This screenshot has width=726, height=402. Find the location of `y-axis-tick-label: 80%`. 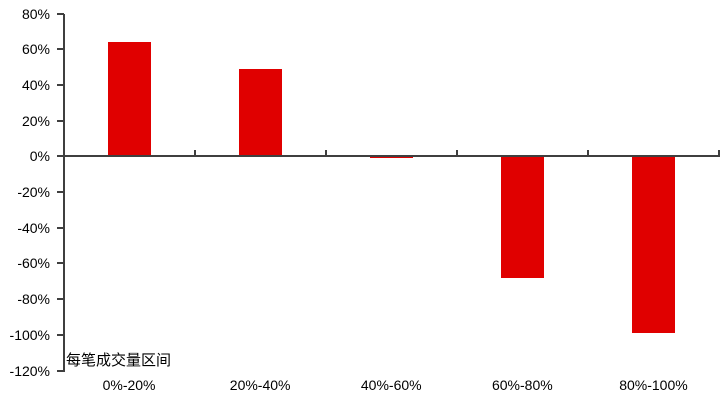

y-axis-tick-label: 80% is located at coordinates (35, 13).